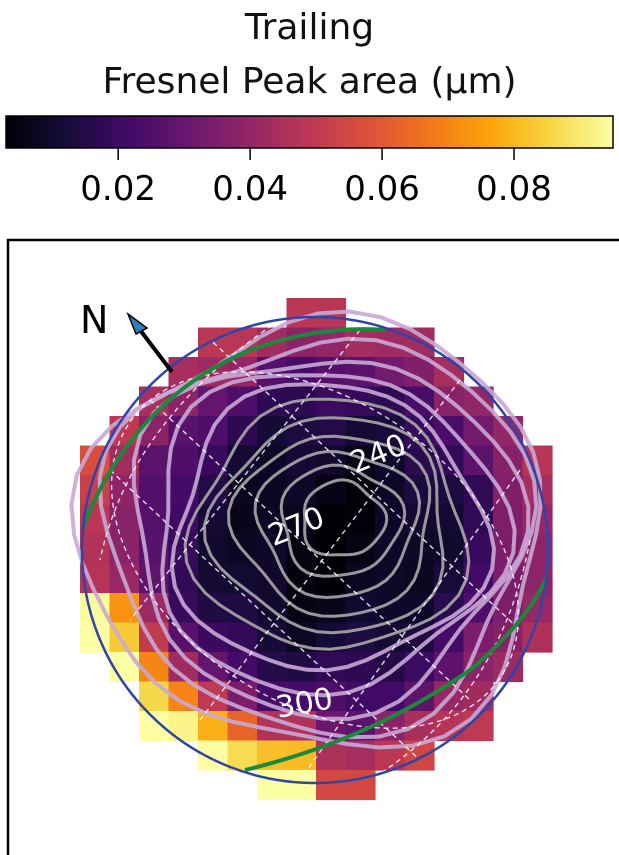 The height and width of the screenshot is (855, 619). I want to click on terminator-upper, so click(234, 431).